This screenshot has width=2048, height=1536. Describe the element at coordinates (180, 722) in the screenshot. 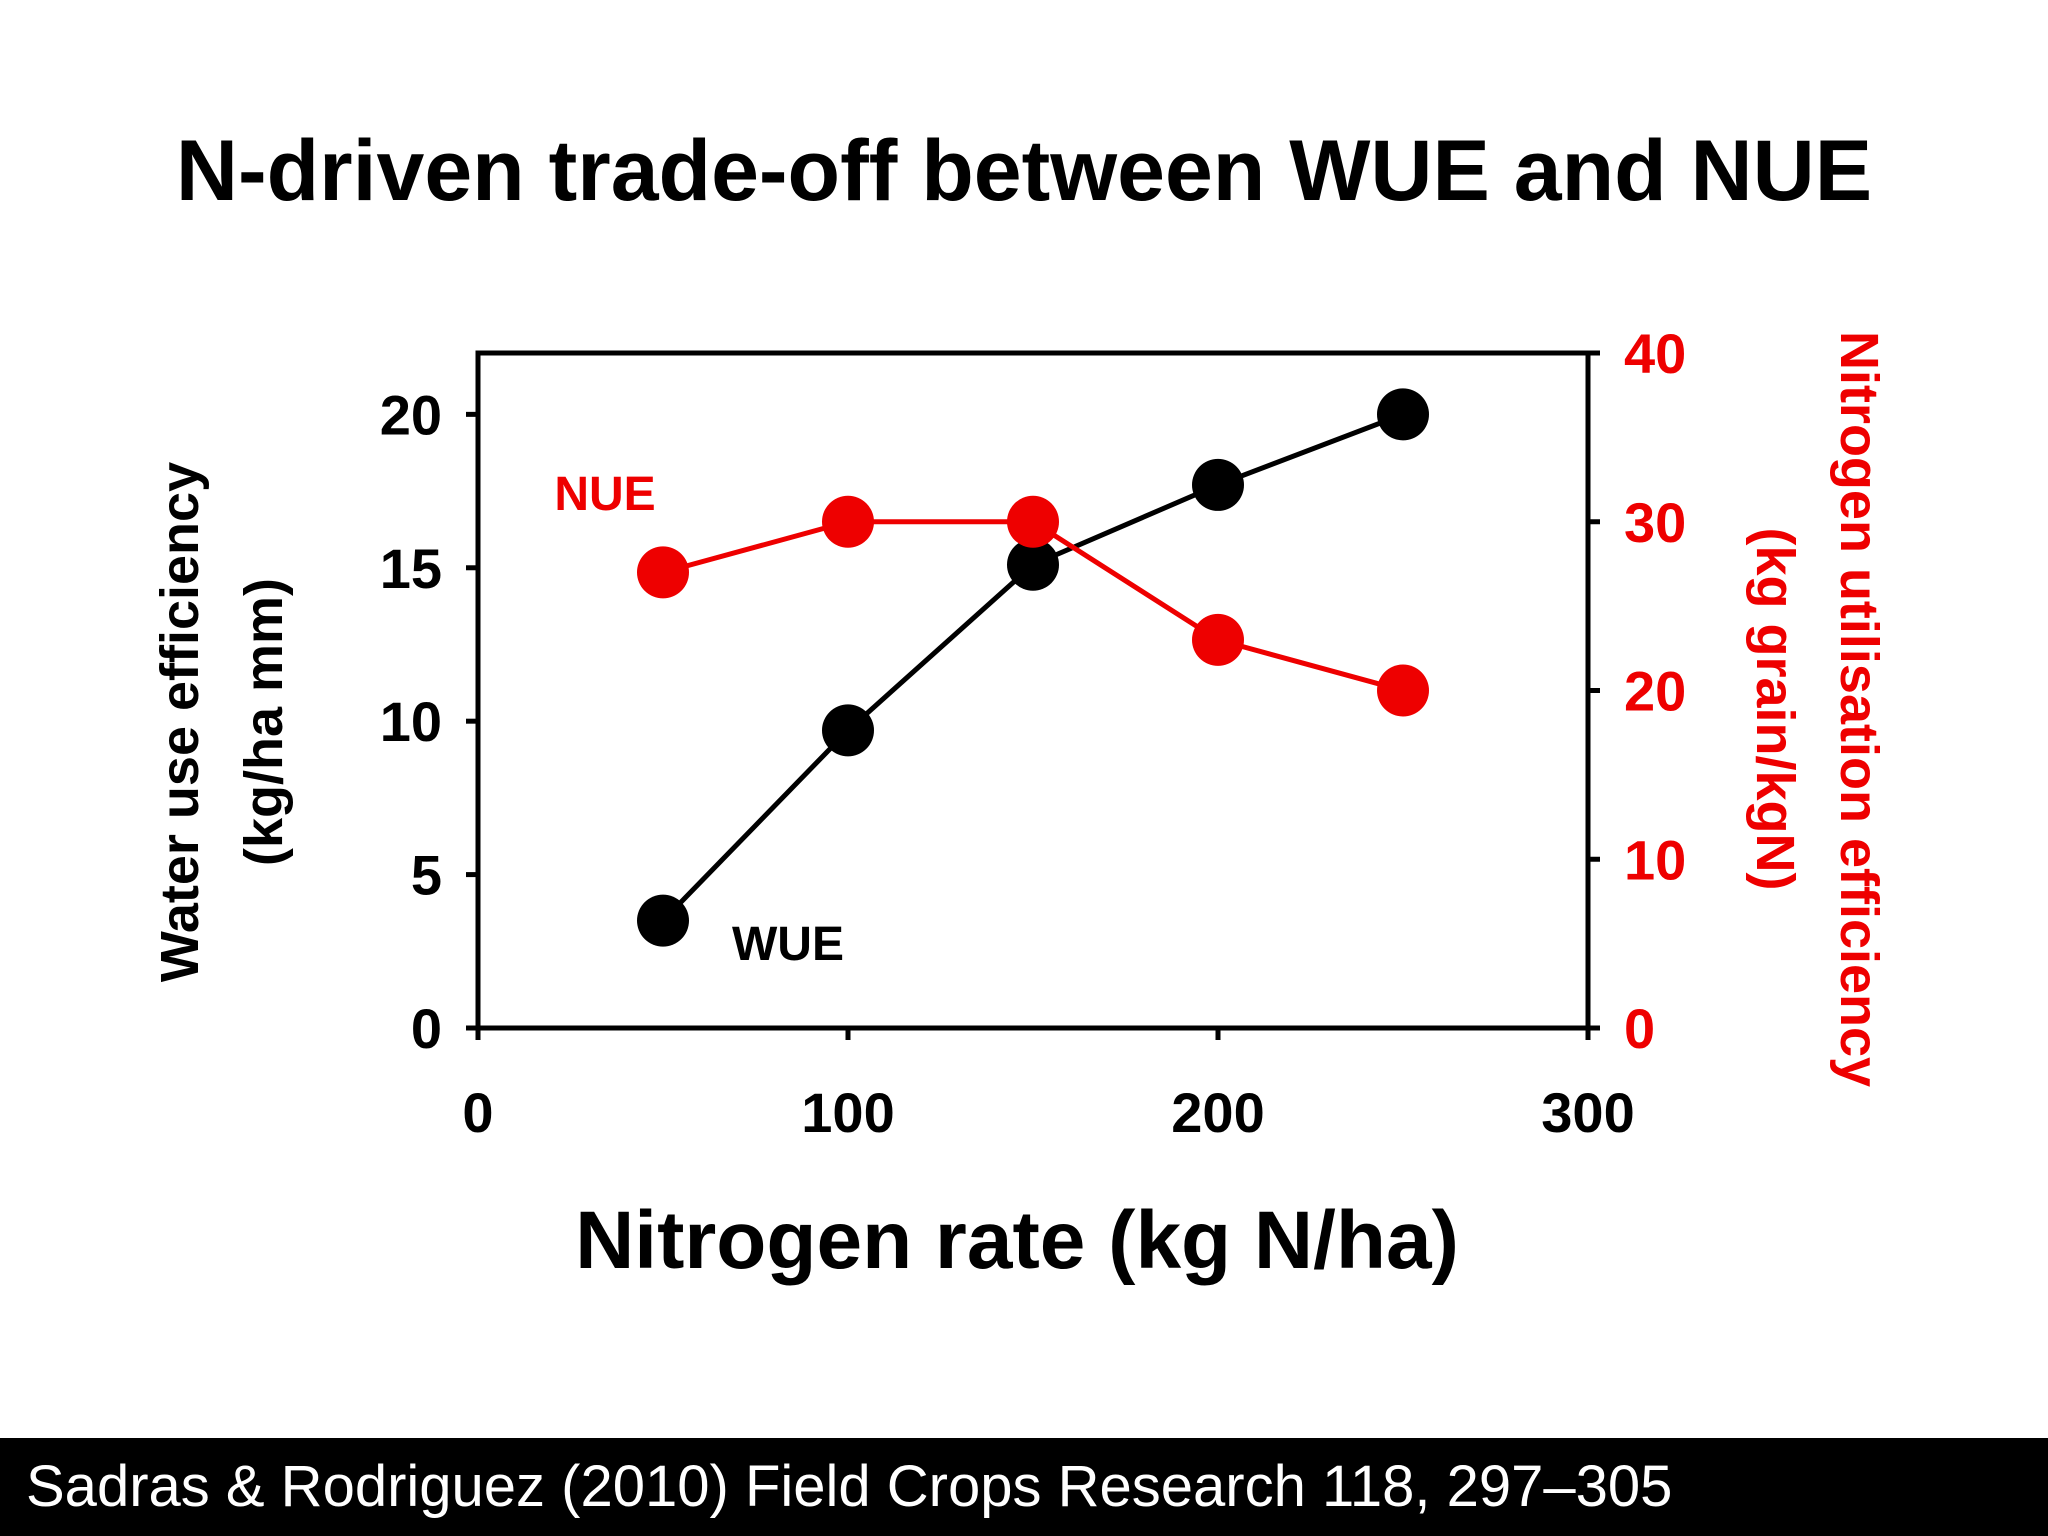

I see `left-axis-label-line1: Water use efficiency` at that location.